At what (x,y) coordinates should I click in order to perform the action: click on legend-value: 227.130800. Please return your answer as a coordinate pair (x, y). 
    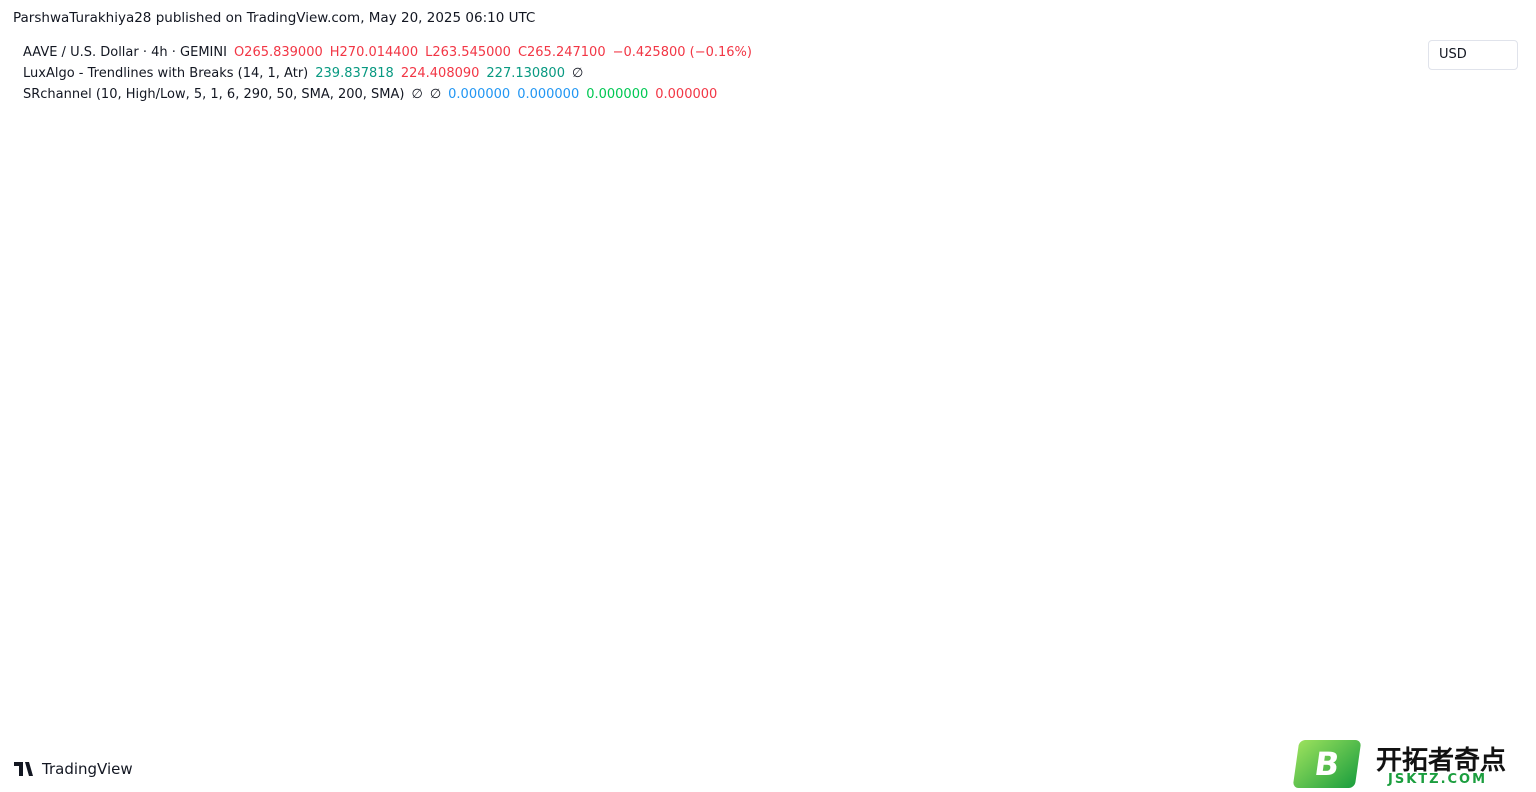
    Looking at the image, I should click on (525, 73).